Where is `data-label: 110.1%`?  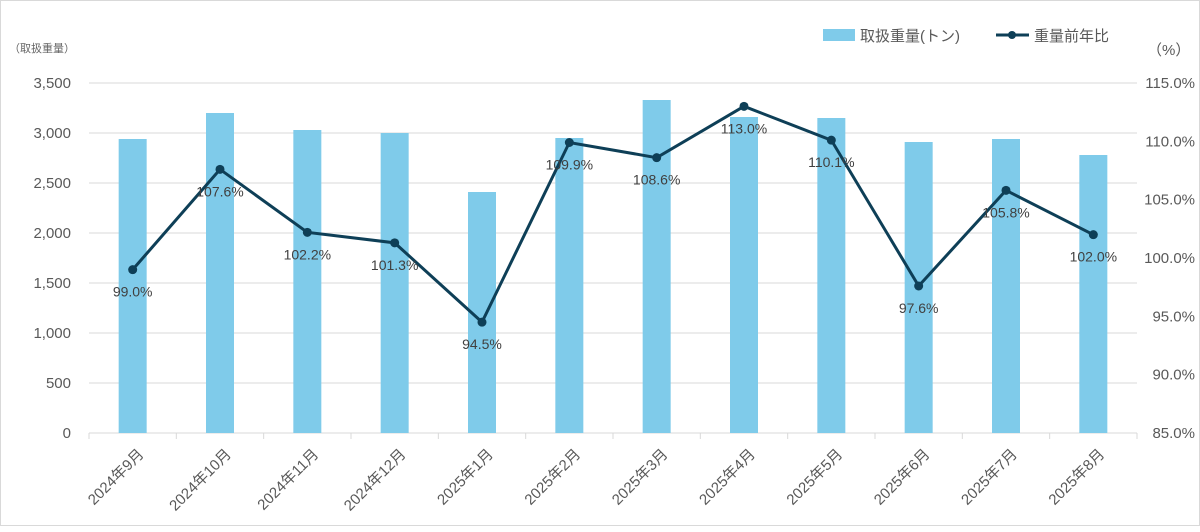 data-label: 110.1% is located at coordinates (831, 162).